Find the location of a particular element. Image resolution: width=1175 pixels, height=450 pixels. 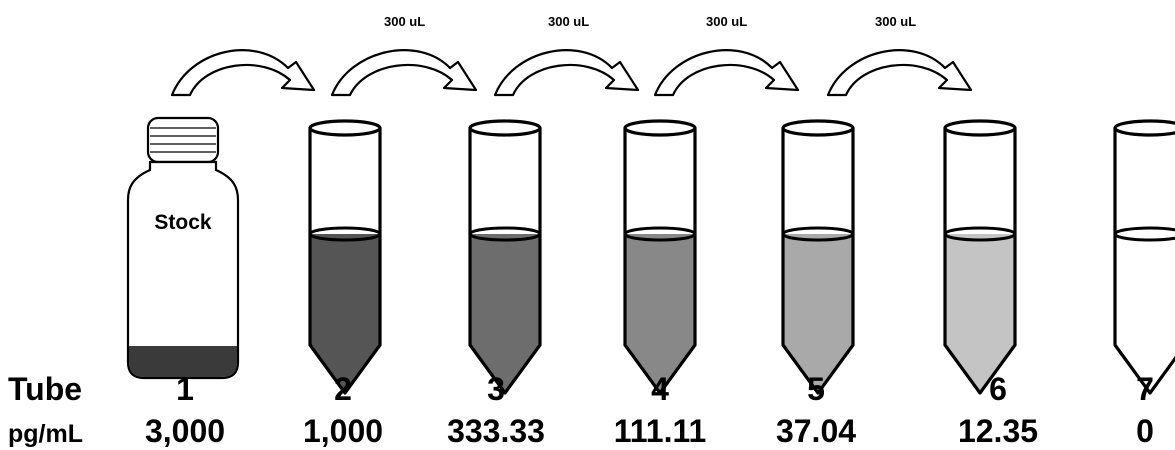

tube-number-1: 1 is located at coordinates (185, 389).